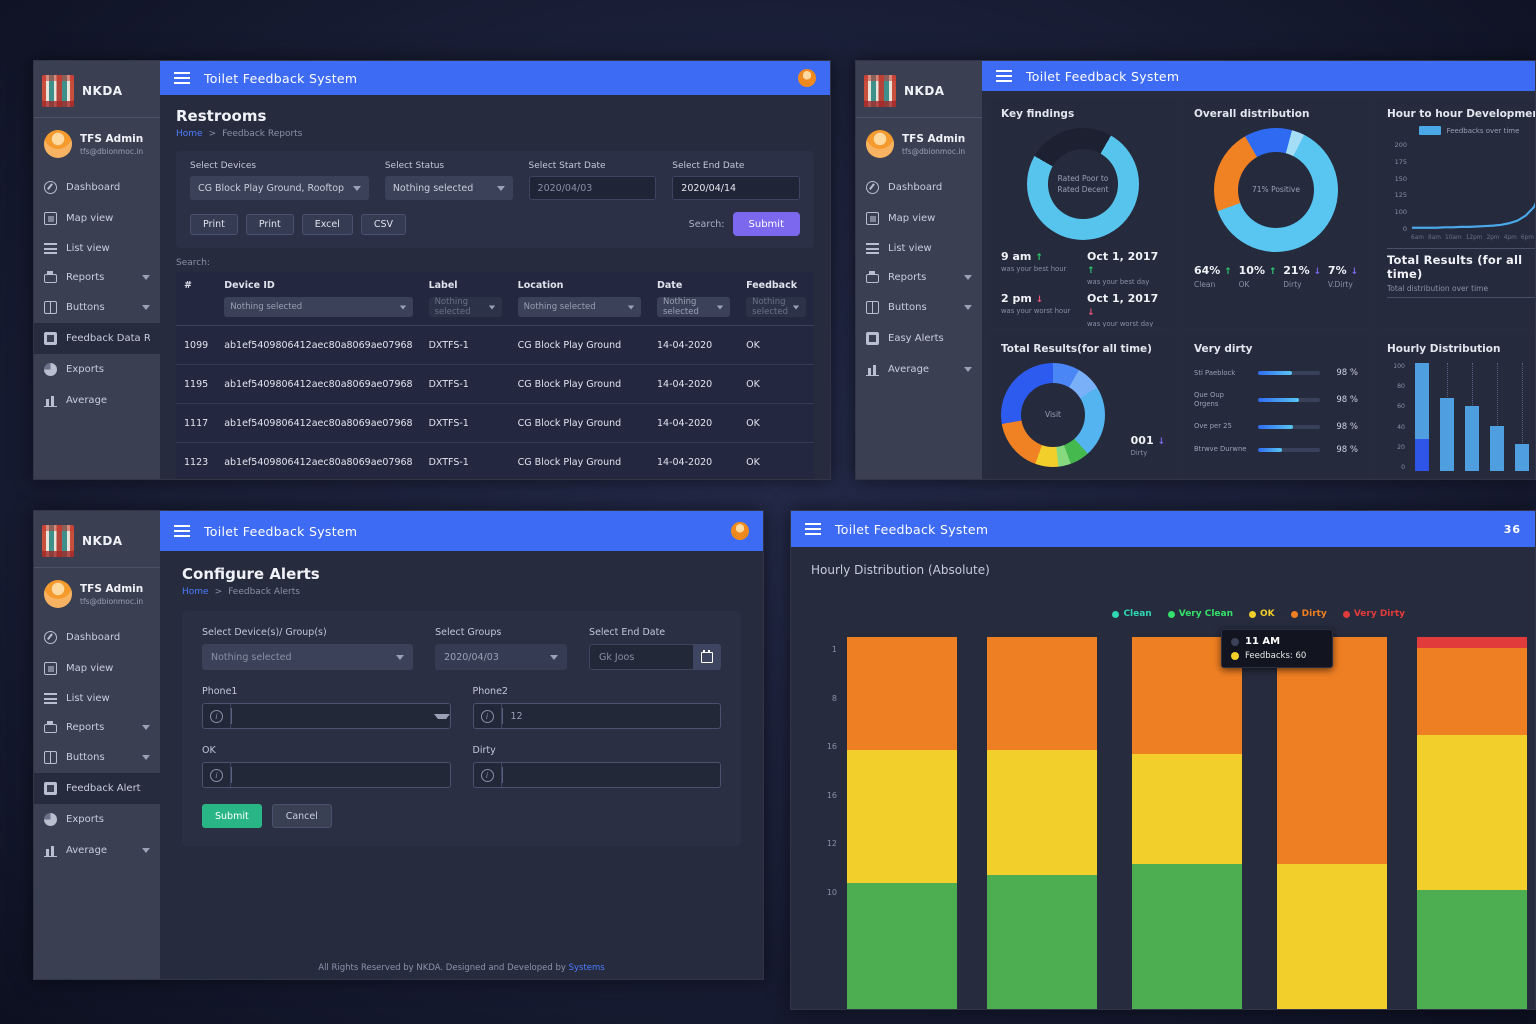  What do you see at coordinates (641, 657) in the screenshot?
I see `end-date-input: Gk Joos` at bounding box center [641, 657].